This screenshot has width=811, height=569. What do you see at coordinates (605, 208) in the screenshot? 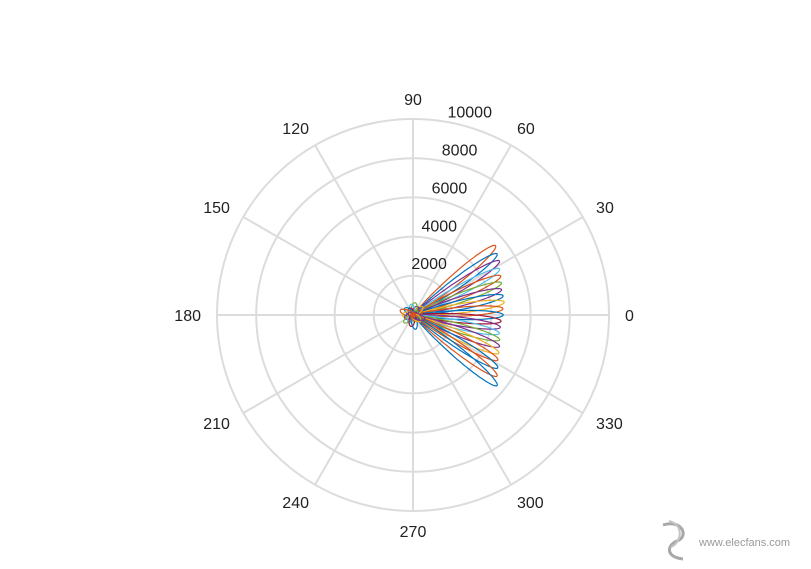
I see `theta-tick-label: 30` at bounding box center [605, 208].